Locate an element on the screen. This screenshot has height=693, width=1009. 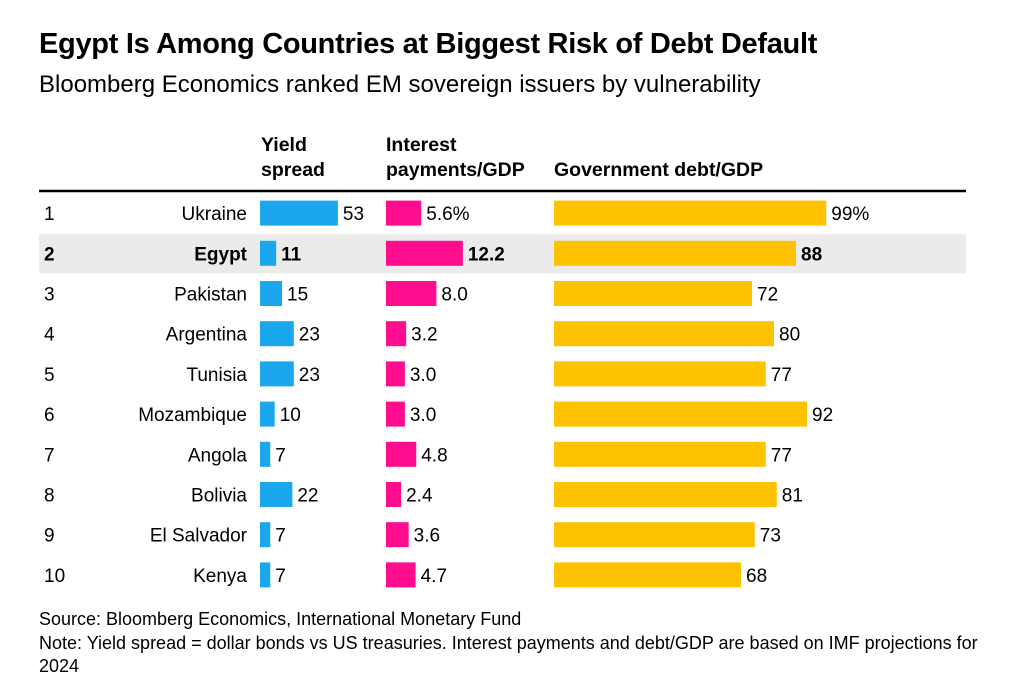
debt-value-label: 73 is located at coordinates (770, 536).